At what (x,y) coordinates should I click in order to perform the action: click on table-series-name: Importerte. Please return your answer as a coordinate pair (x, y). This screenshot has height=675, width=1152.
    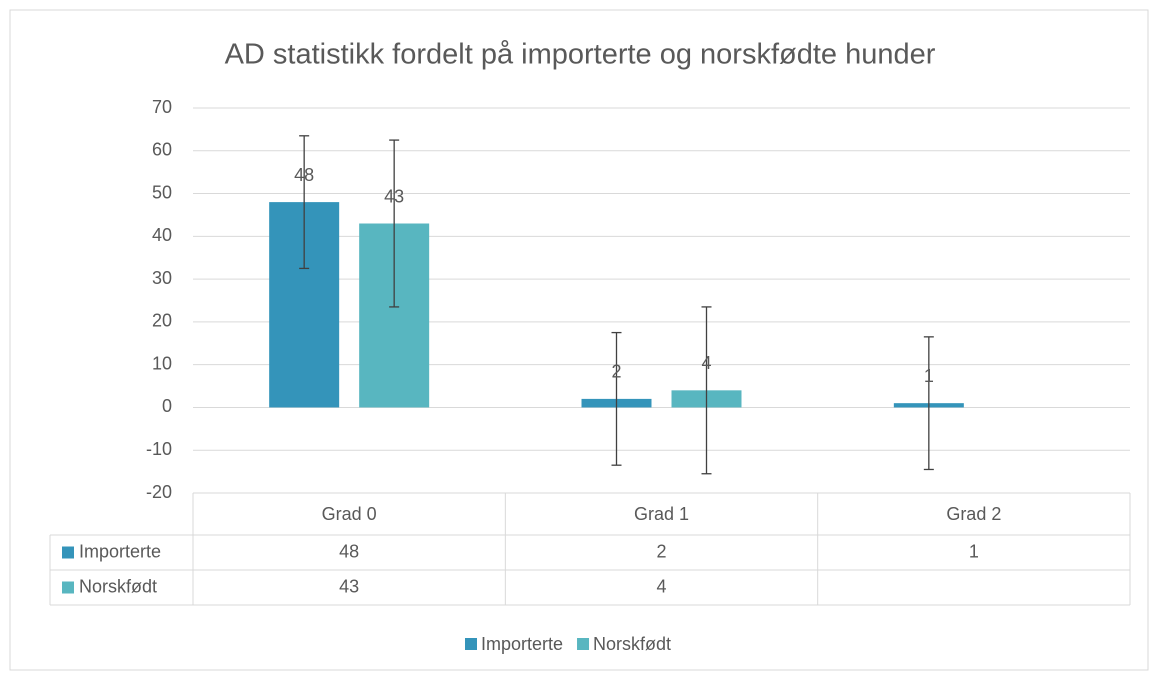
    Looking at the image, I should click on (120, 551).